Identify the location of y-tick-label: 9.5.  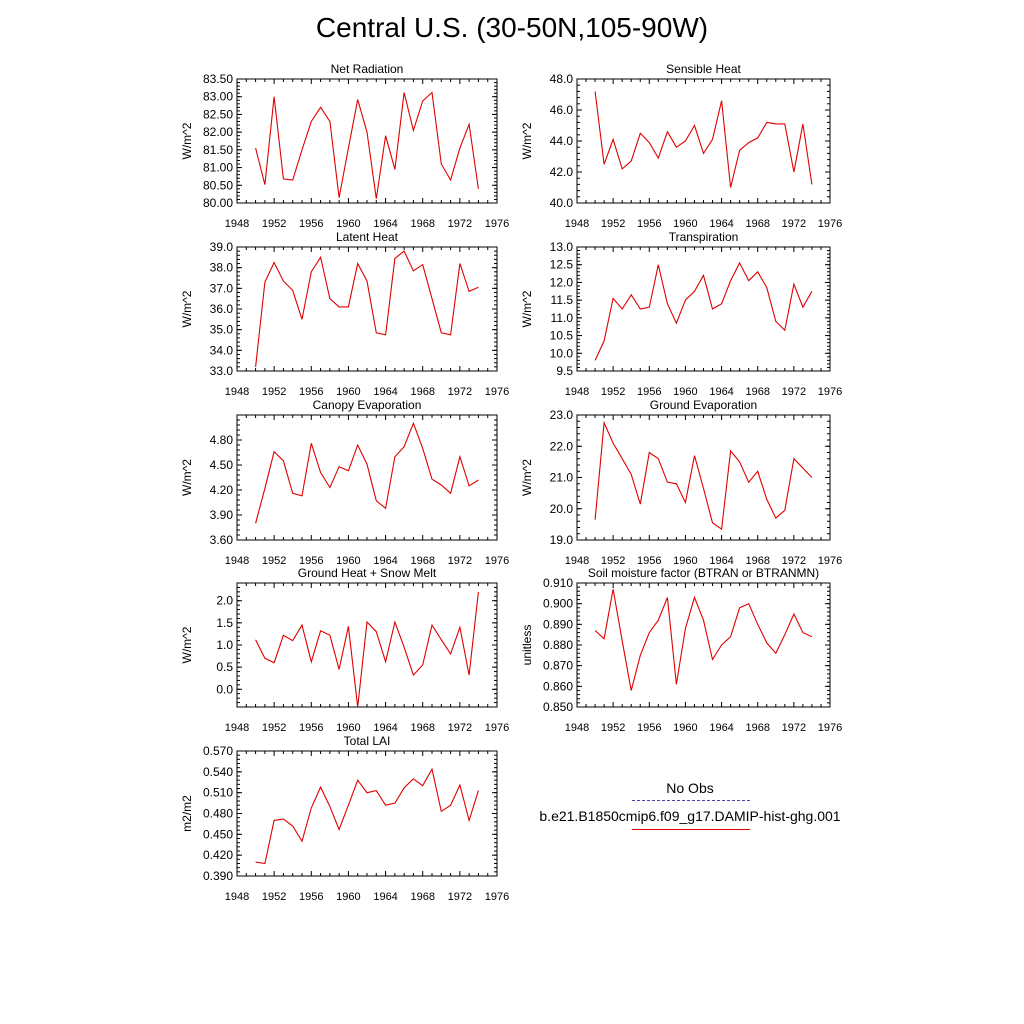
(564, 371).